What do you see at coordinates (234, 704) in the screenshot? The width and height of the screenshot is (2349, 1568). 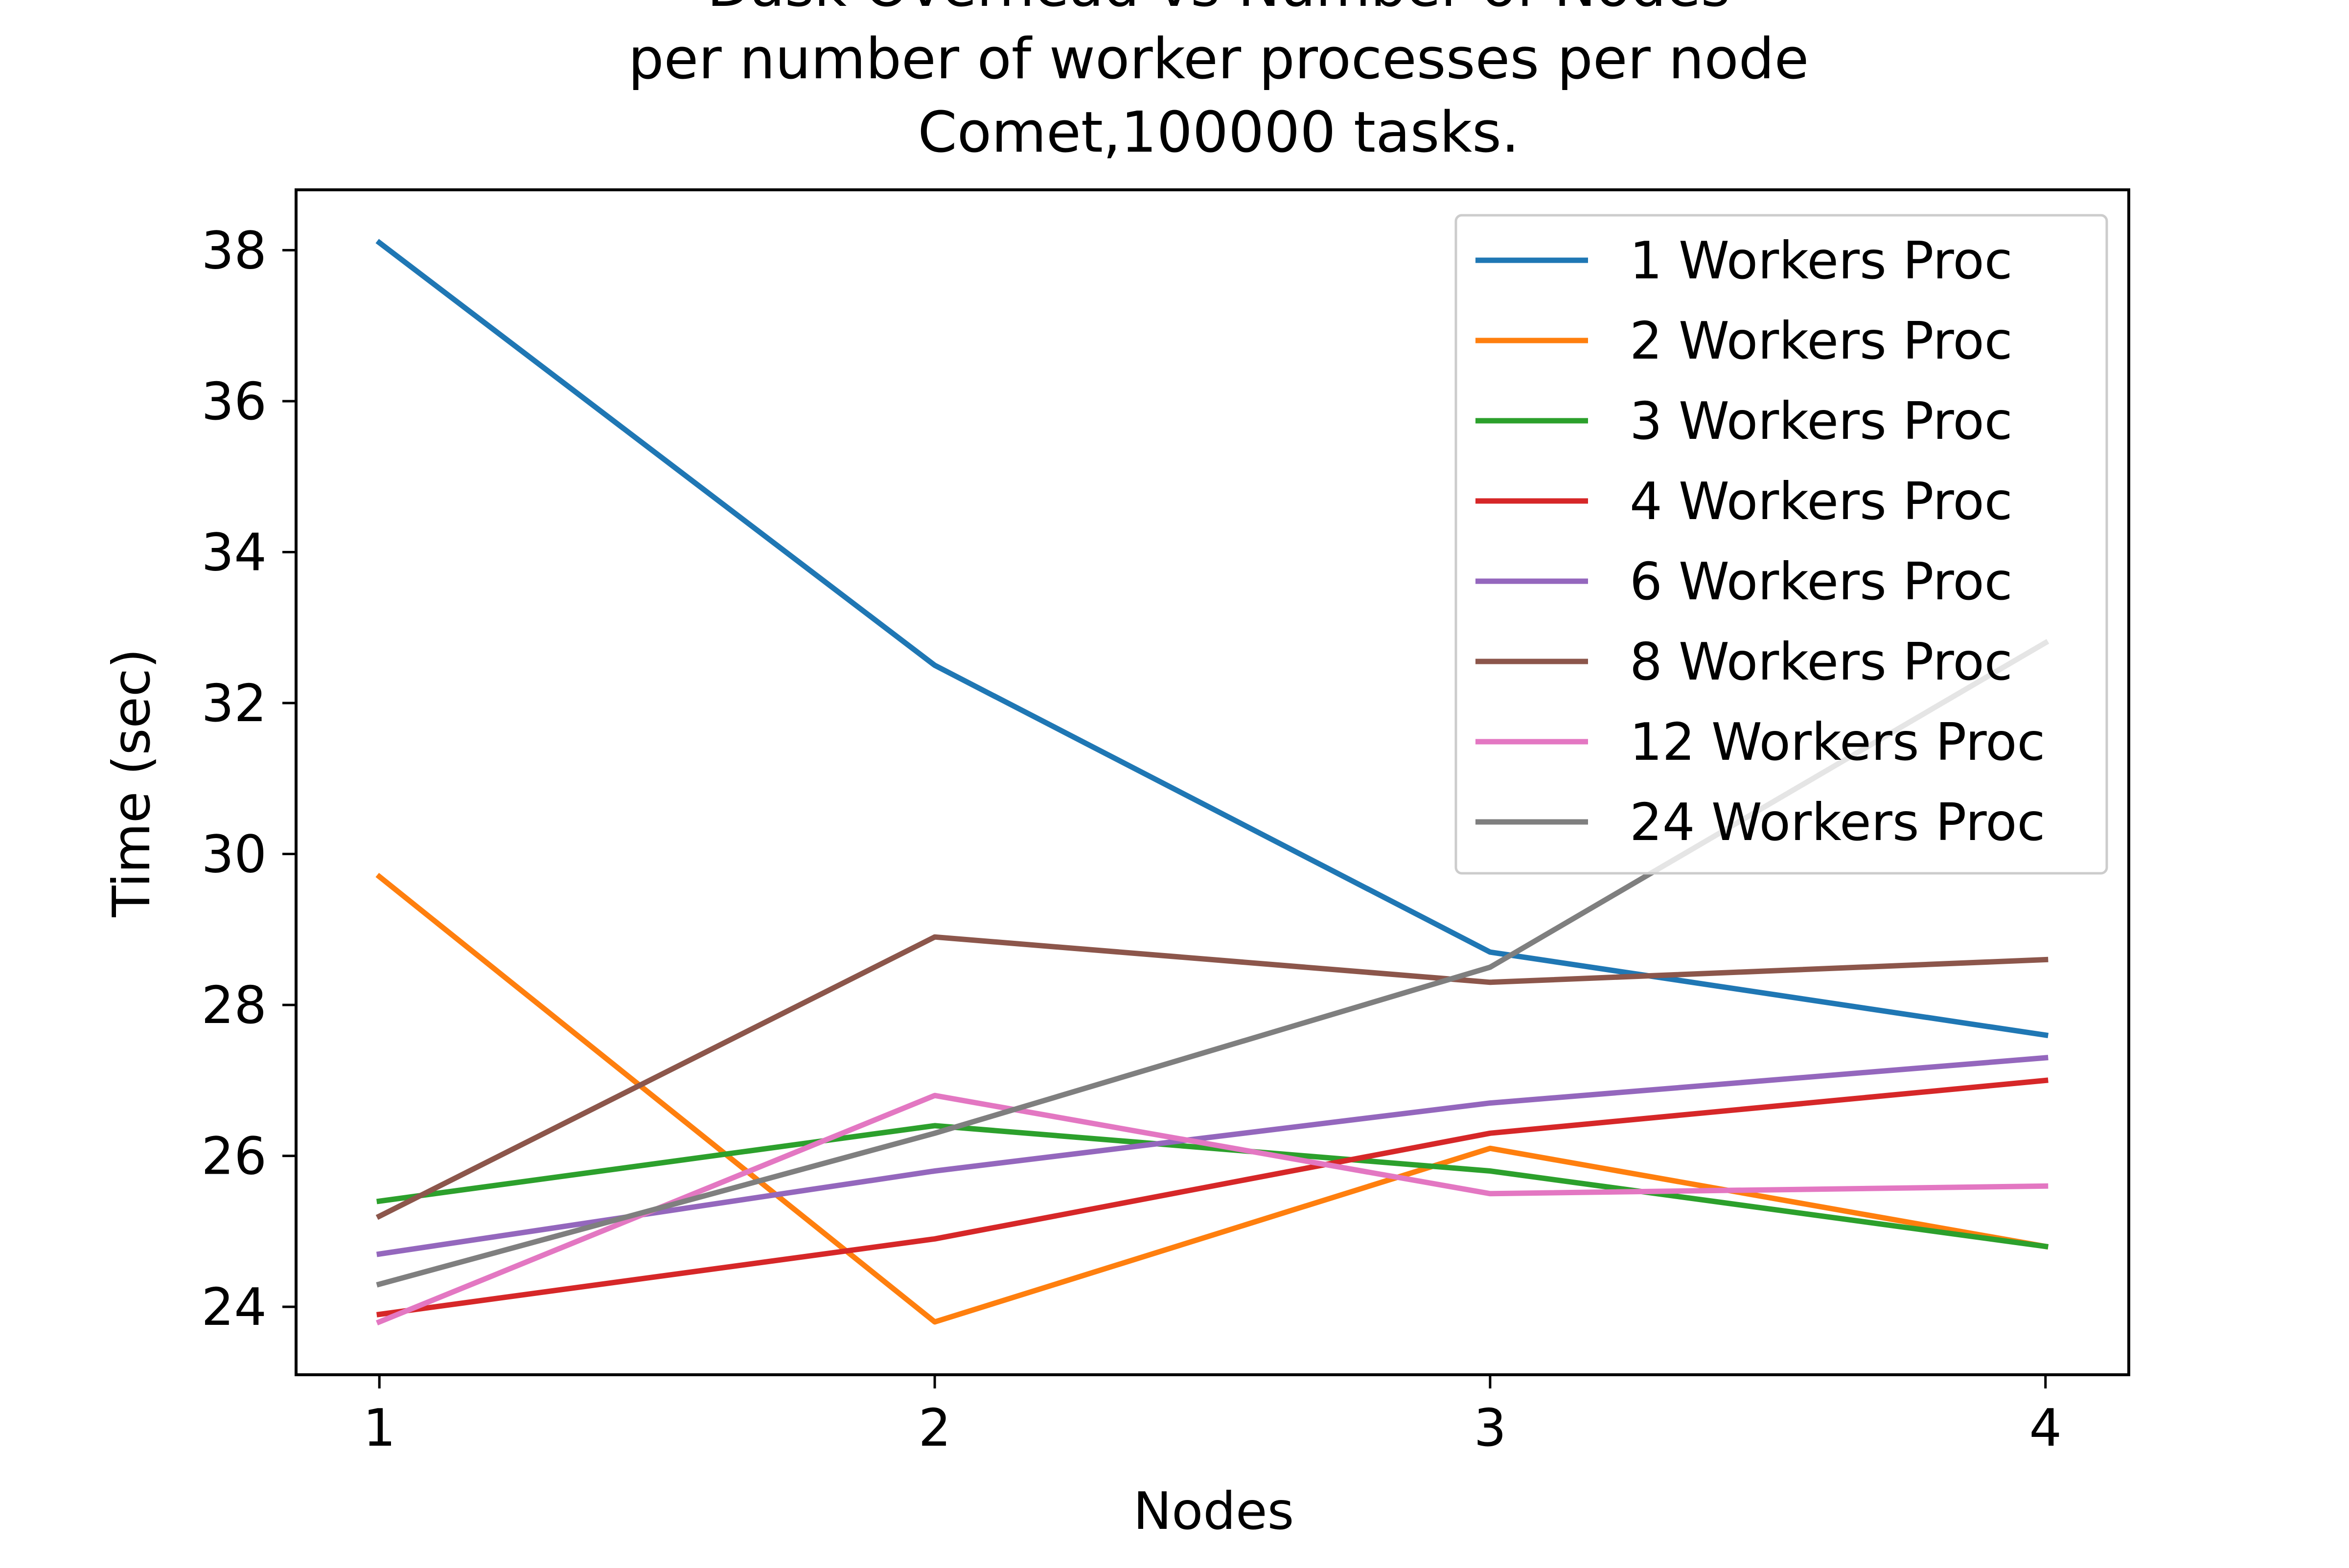 I see `y-tick-label: 32` at bounding box center [234, 704].